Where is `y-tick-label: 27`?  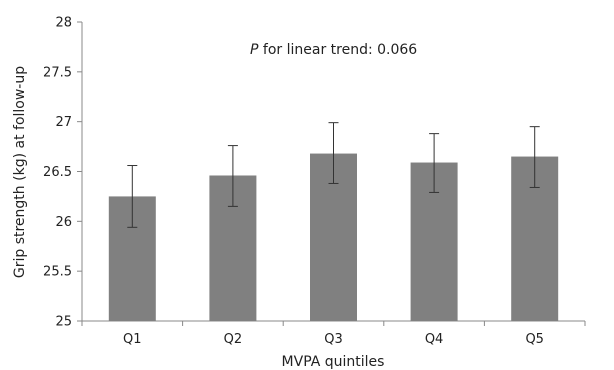
y-tick-label: 27 is located at coordinates (63, 122).